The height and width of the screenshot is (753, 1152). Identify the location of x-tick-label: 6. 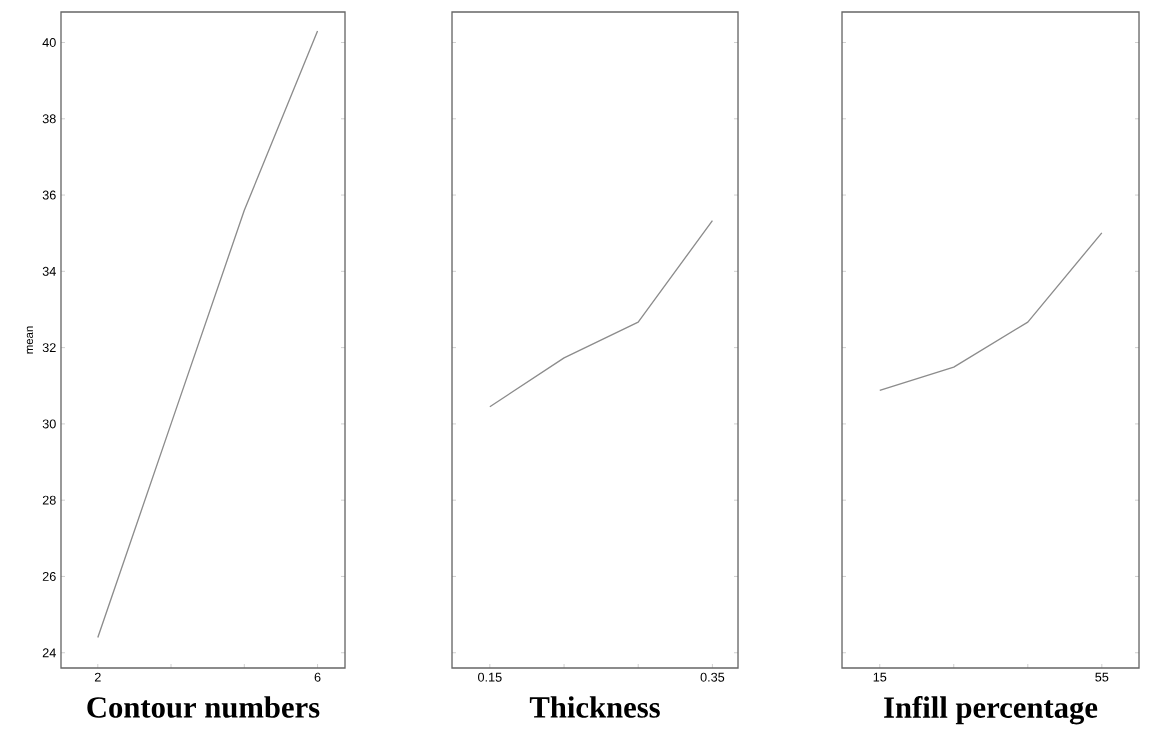
(317, 677).